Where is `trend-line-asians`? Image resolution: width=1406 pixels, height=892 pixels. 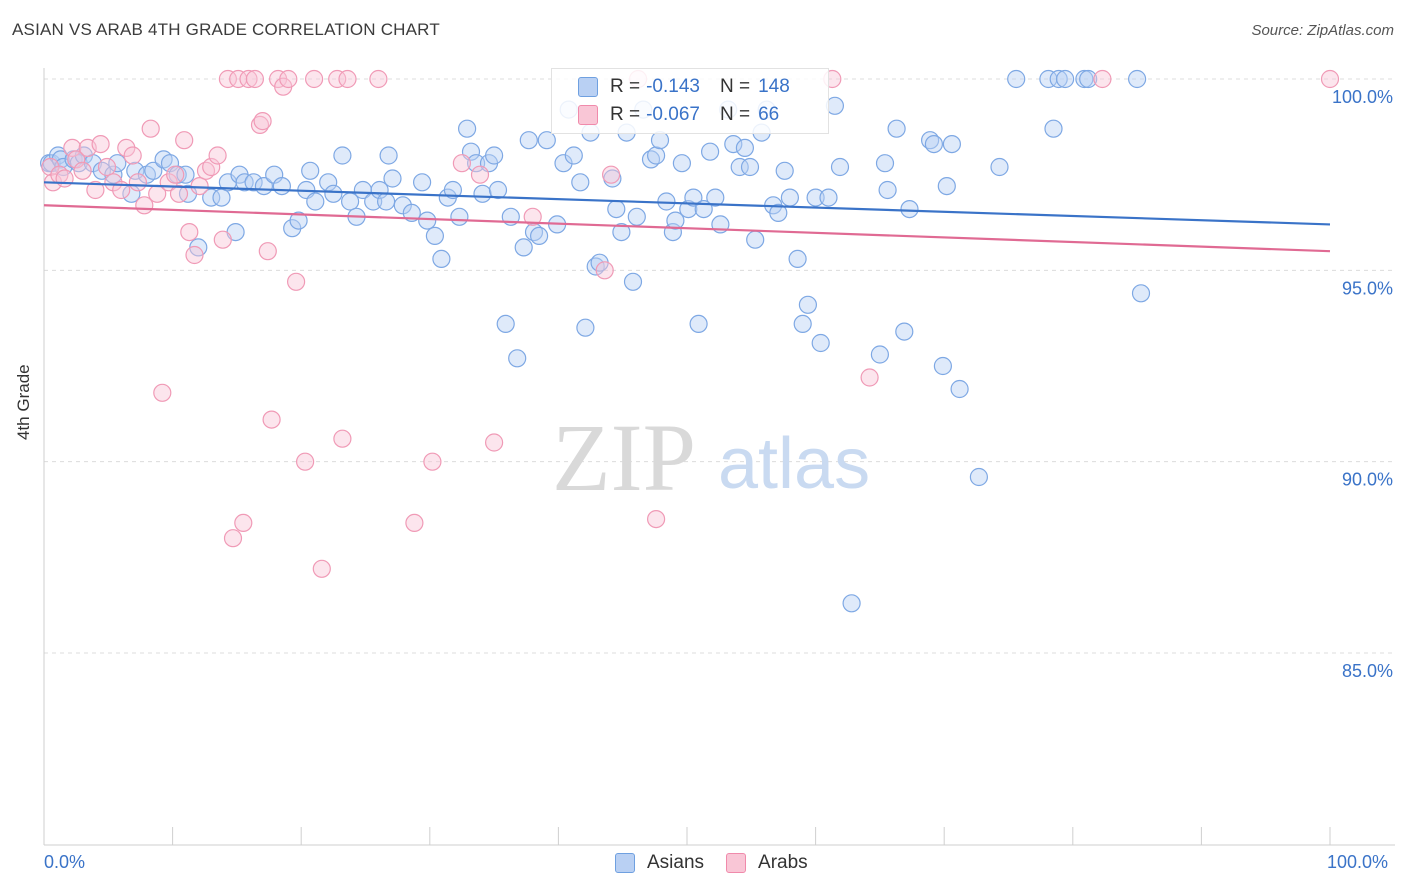 trend-line-asians is located at coordinates (687, 203).